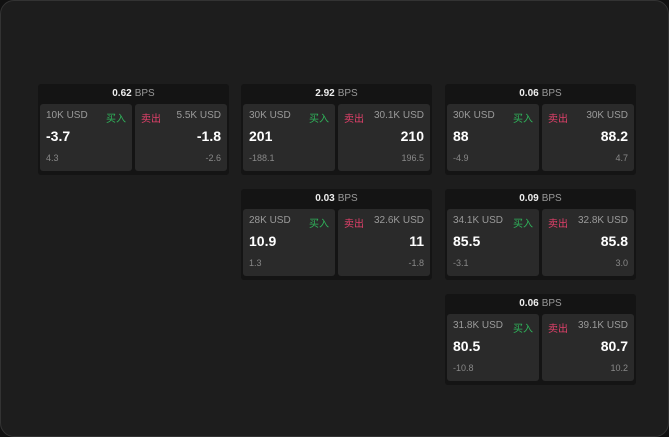 Image resolution: width=669 pixels, height=437 pixels. I want to click on spread-header: 0.03 BPS, so click(336, 199).